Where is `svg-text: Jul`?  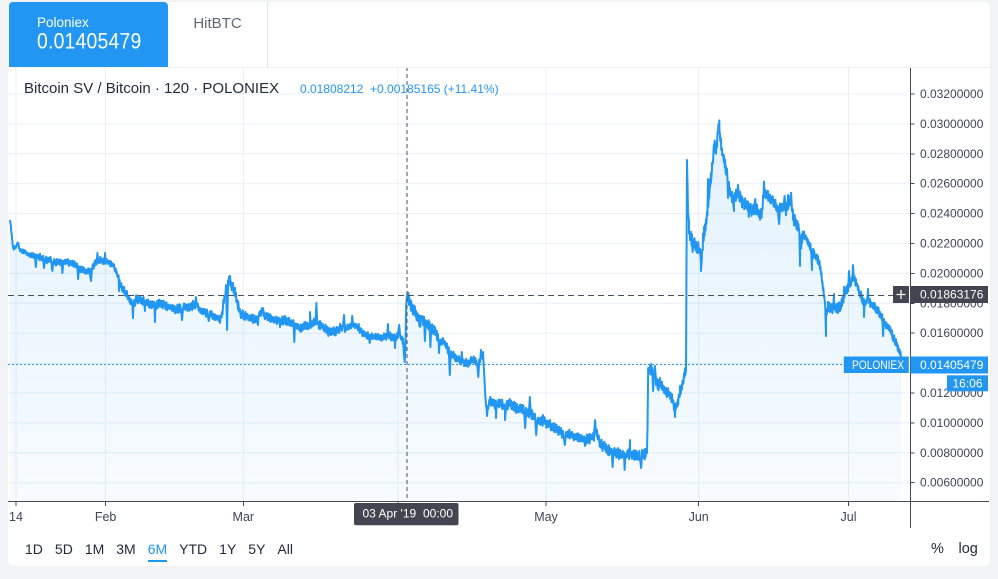 svg-text: Jul is located at coordinates (849, 517).